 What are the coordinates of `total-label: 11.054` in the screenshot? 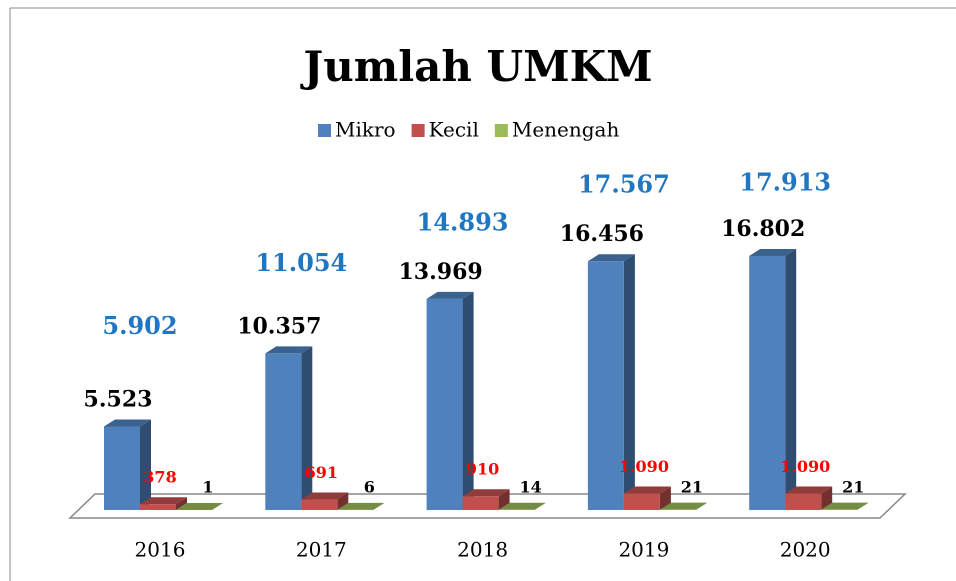 It's located at (301, 262).